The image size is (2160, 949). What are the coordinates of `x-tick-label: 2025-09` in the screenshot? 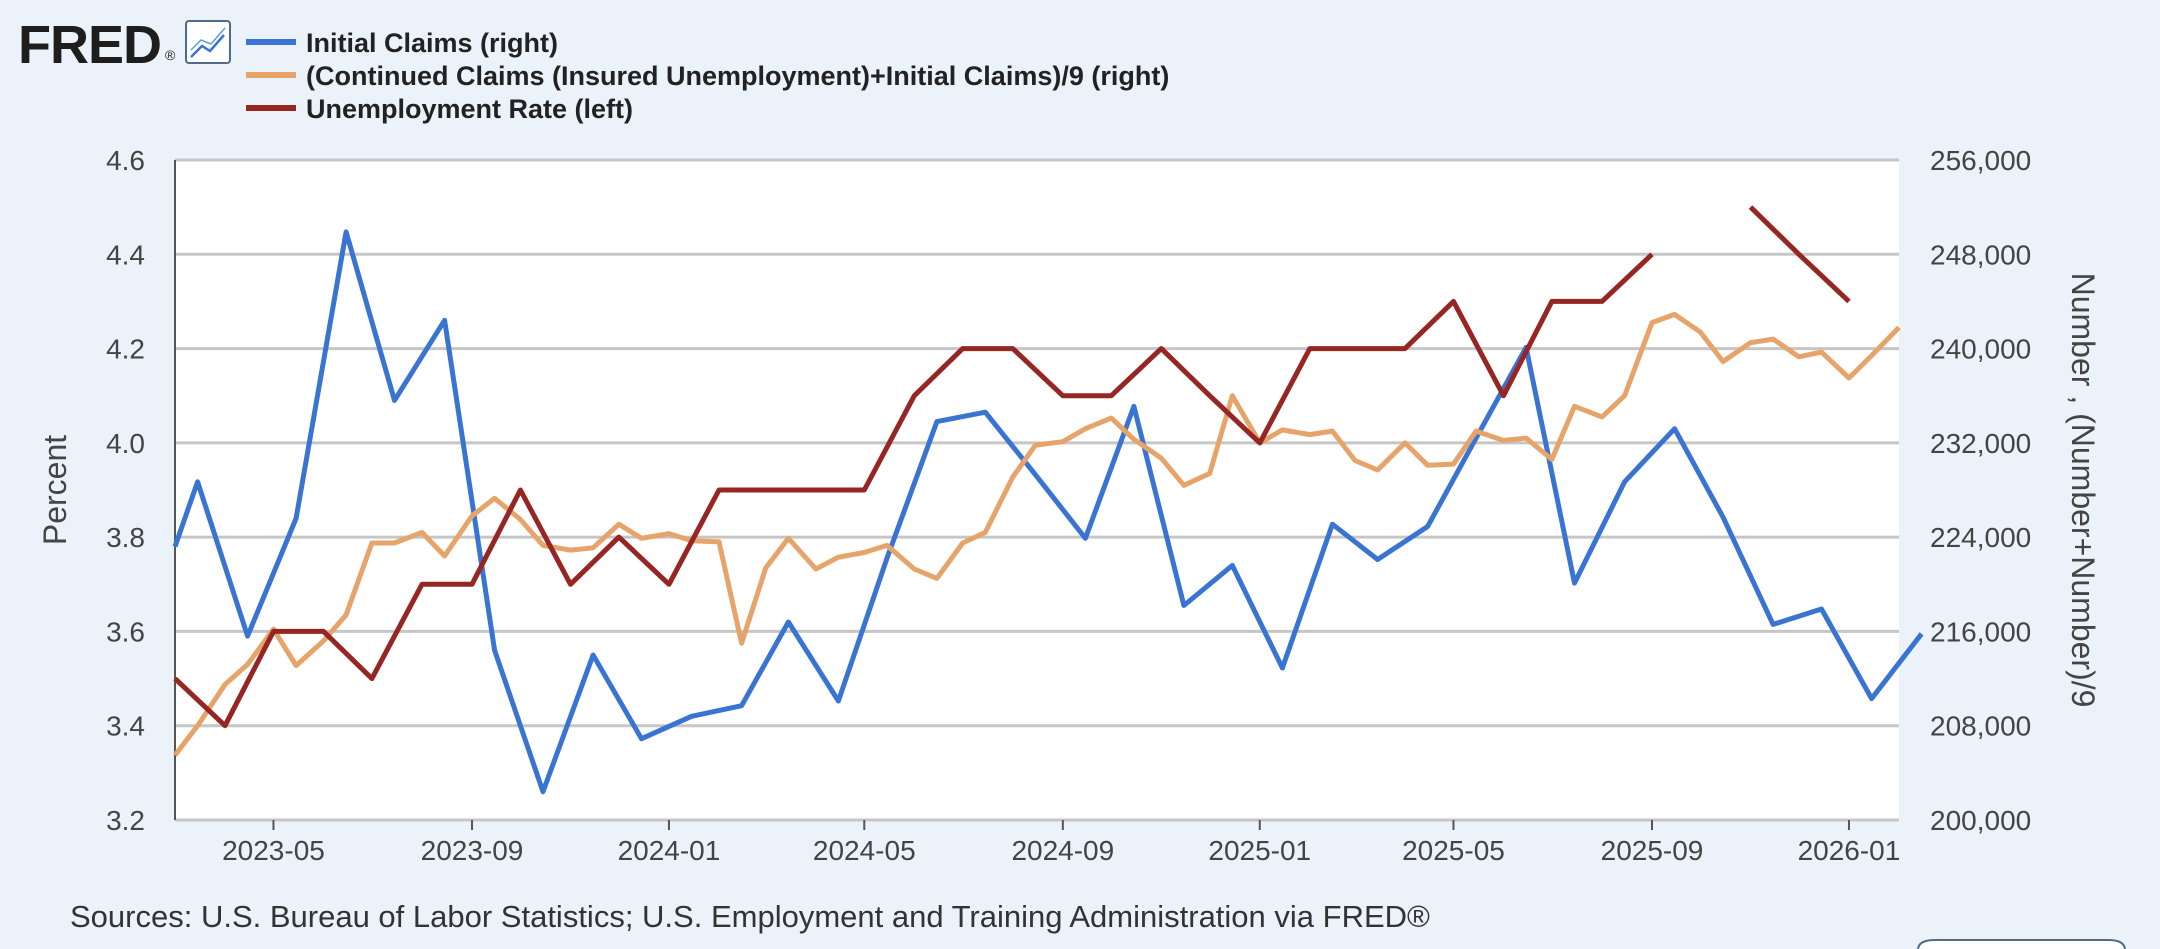 It's located at (1652, 850).